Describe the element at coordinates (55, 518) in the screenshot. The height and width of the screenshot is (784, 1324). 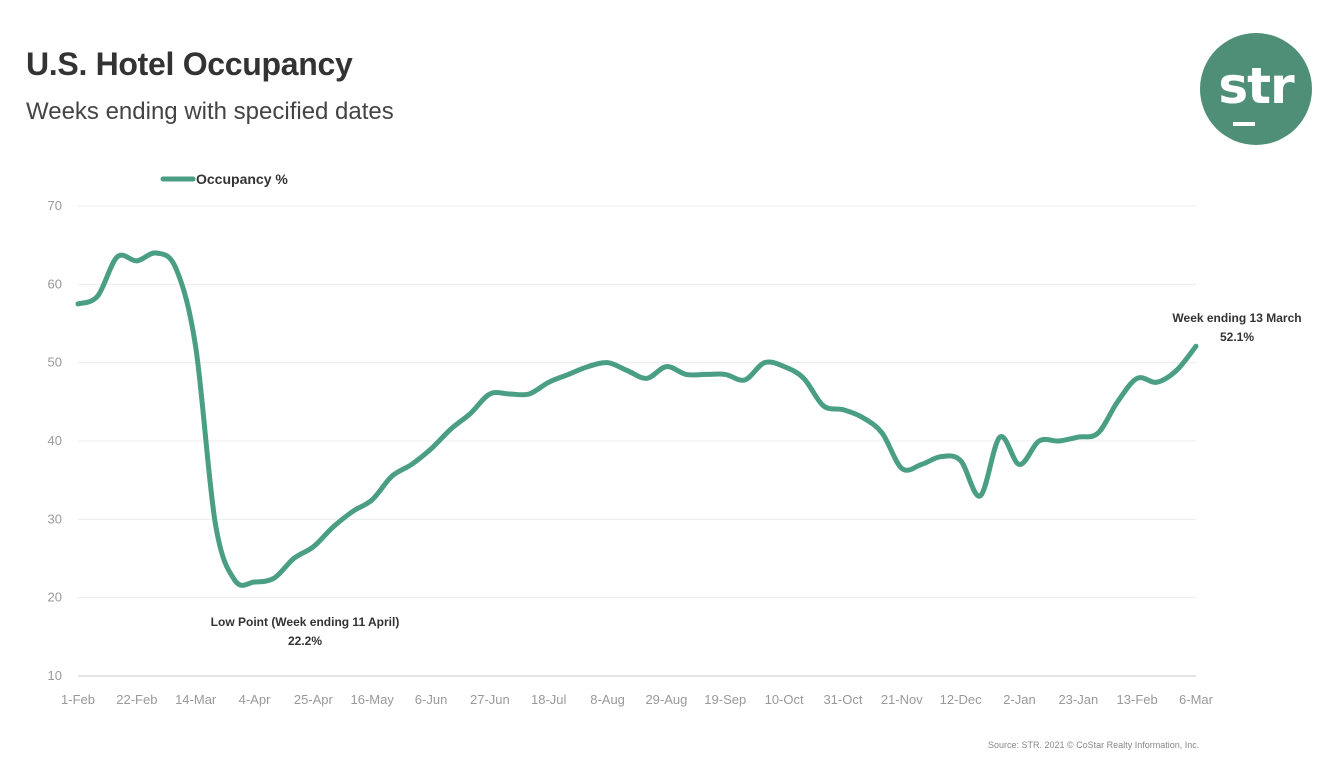
I see `y-tick-label: 30` at that location.